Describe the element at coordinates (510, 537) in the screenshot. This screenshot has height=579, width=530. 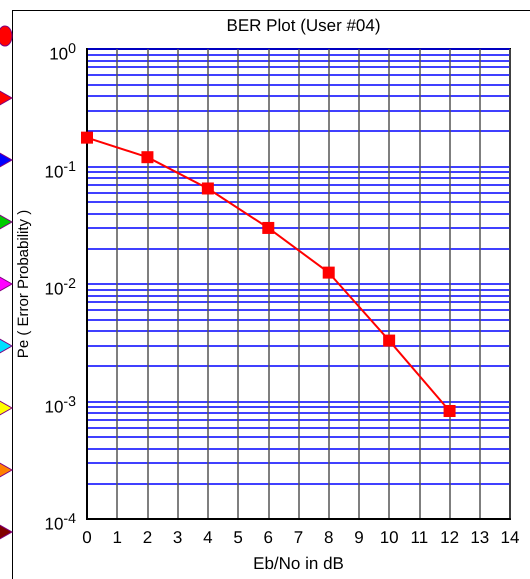
I see `x-tick-label: 14` at that location.